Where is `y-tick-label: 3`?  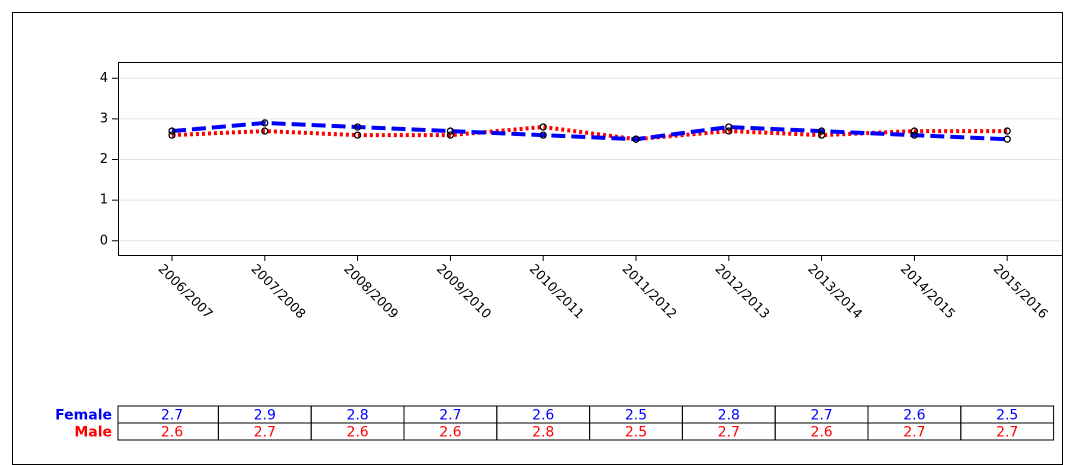 y-tick-label: 3 is located at coordinates (104, 118).